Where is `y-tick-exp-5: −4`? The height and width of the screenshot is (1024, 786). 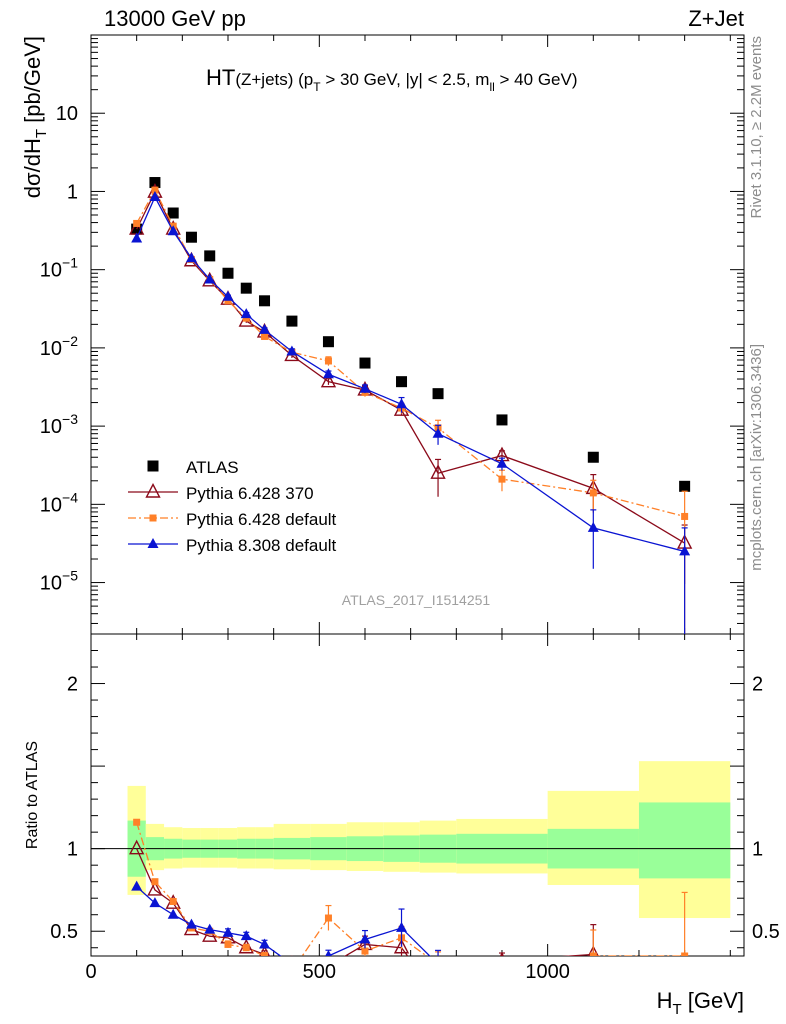
y-tick-exp-5: −4 is located at coordinates (70, 497).